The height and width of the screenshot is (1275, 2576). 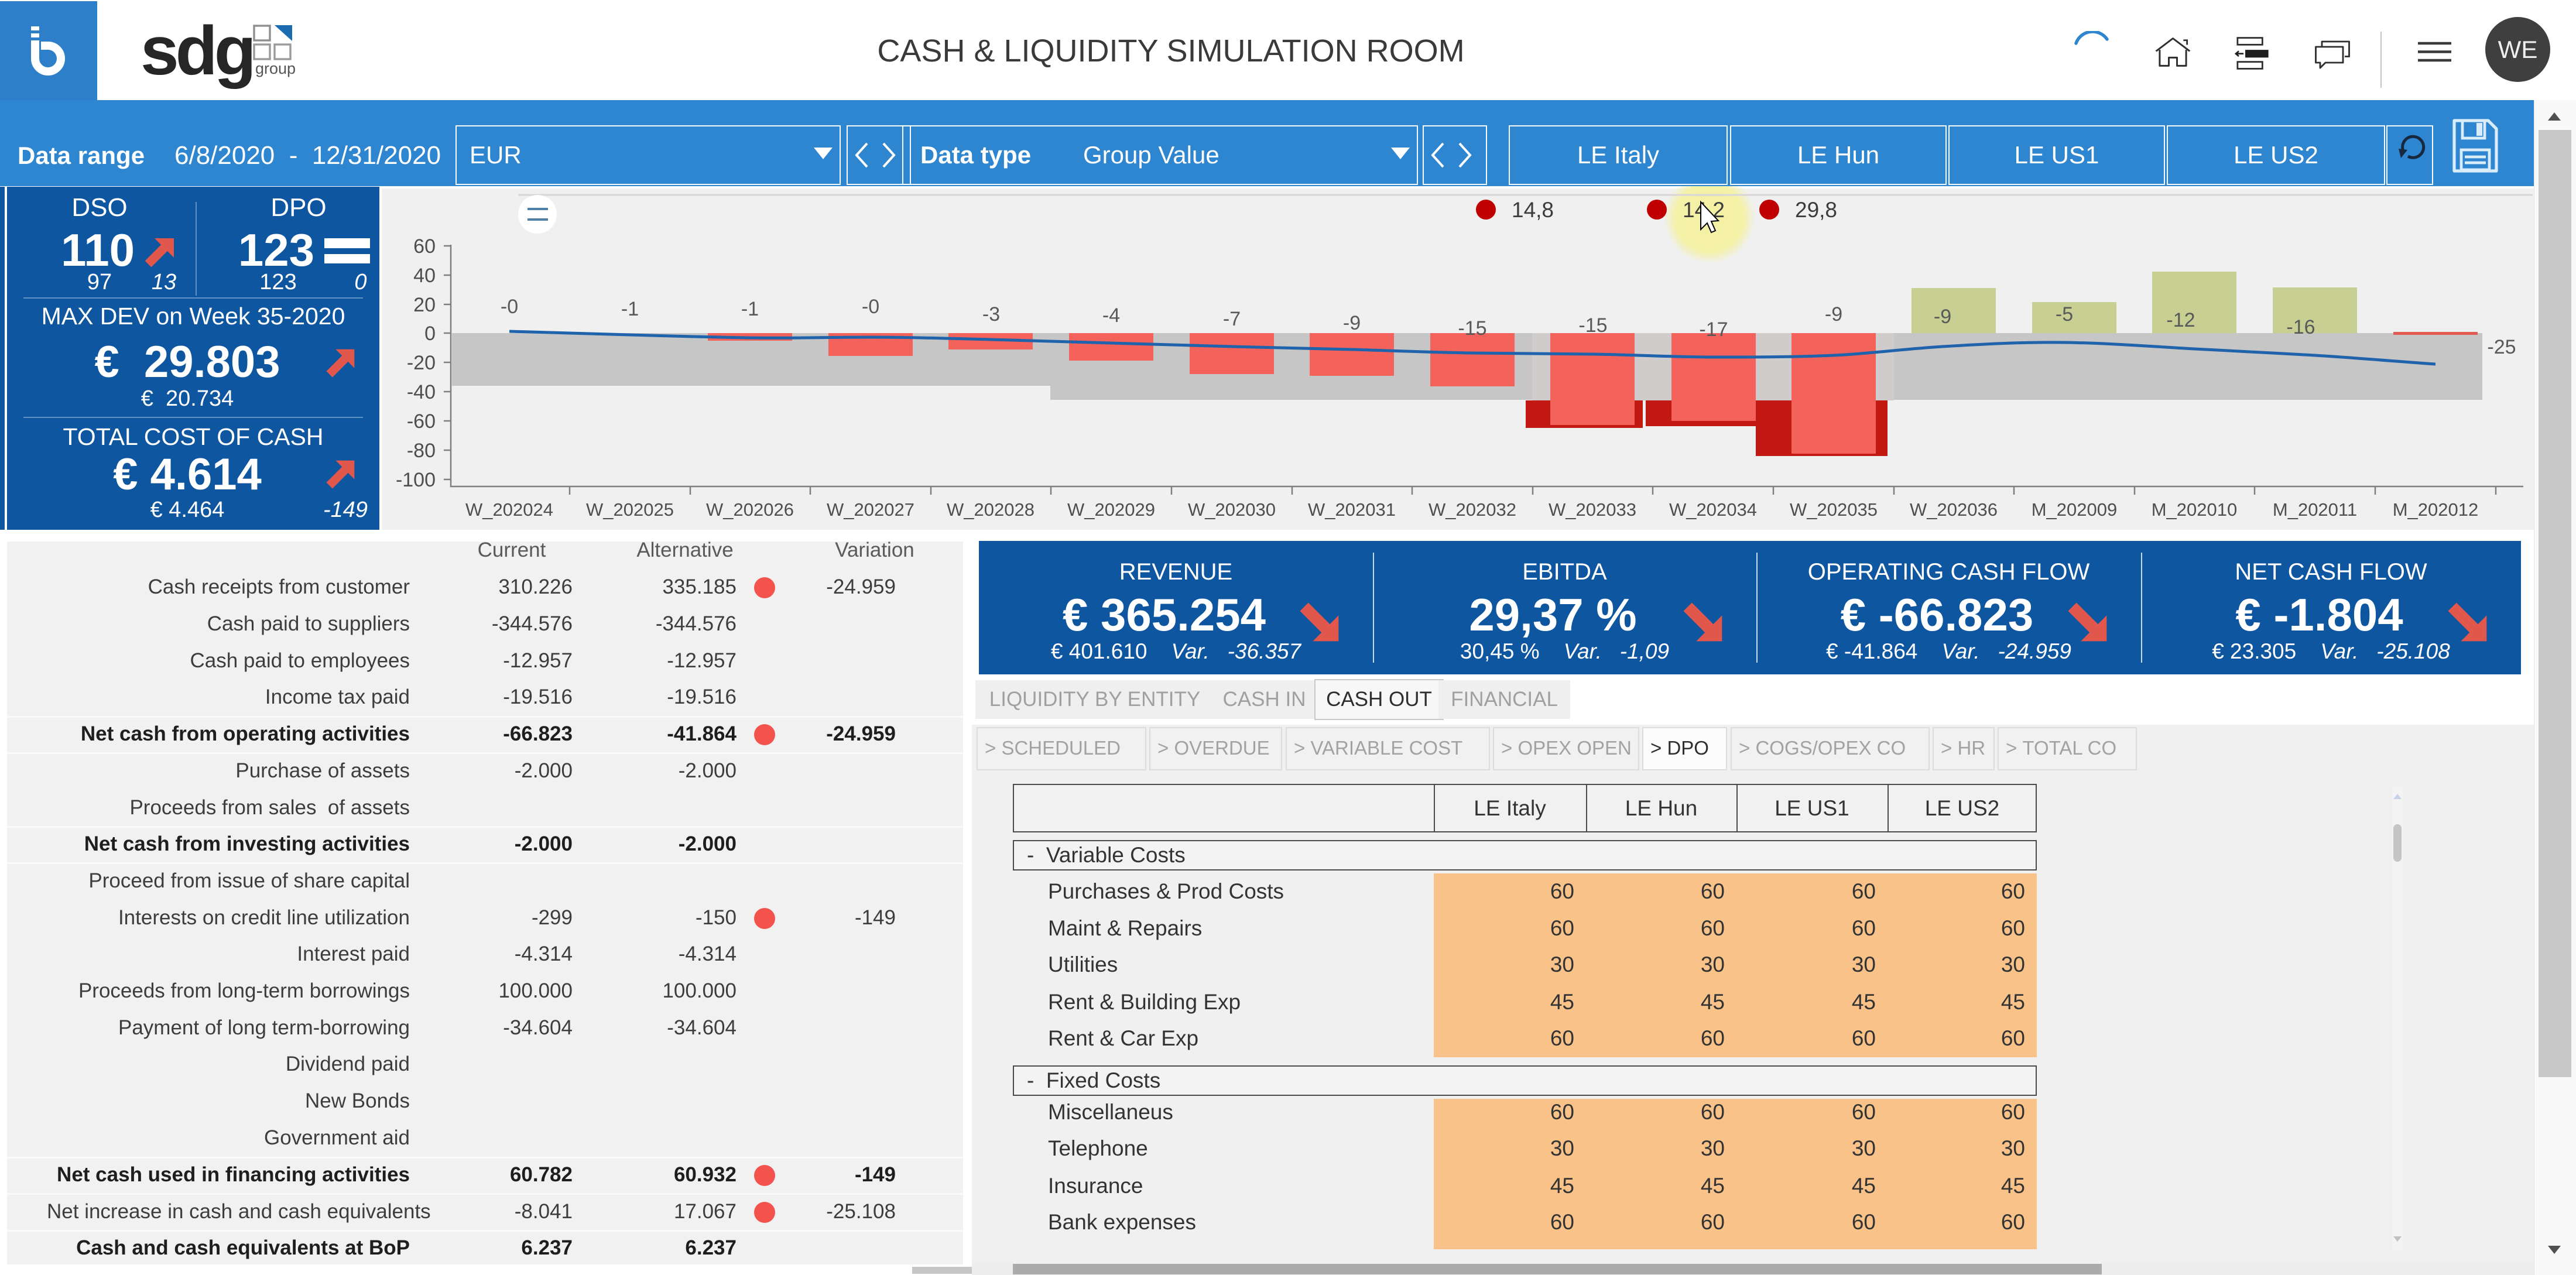 I want to click on svg-text: -80, so click(x=421, y=451).